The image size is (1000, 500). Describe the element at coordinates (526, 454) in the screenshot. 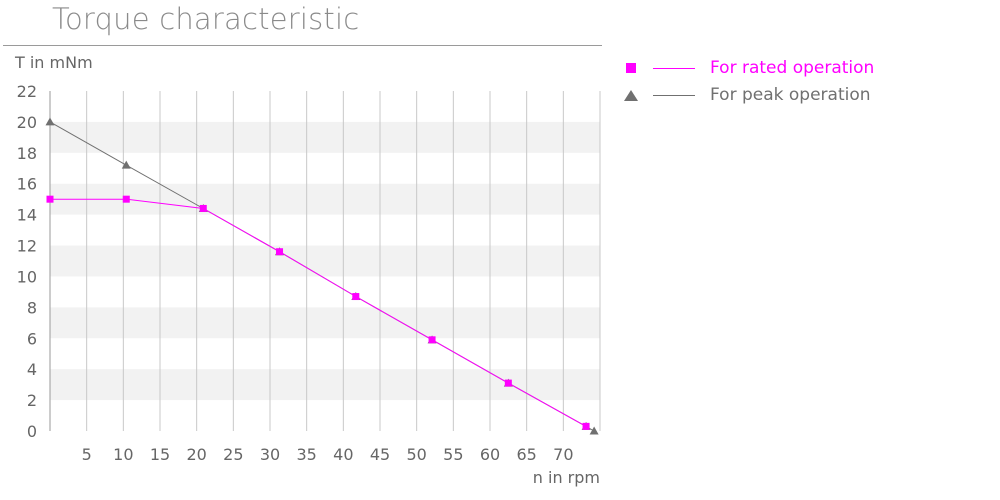

I see `x-tick-label: 65` at that location.